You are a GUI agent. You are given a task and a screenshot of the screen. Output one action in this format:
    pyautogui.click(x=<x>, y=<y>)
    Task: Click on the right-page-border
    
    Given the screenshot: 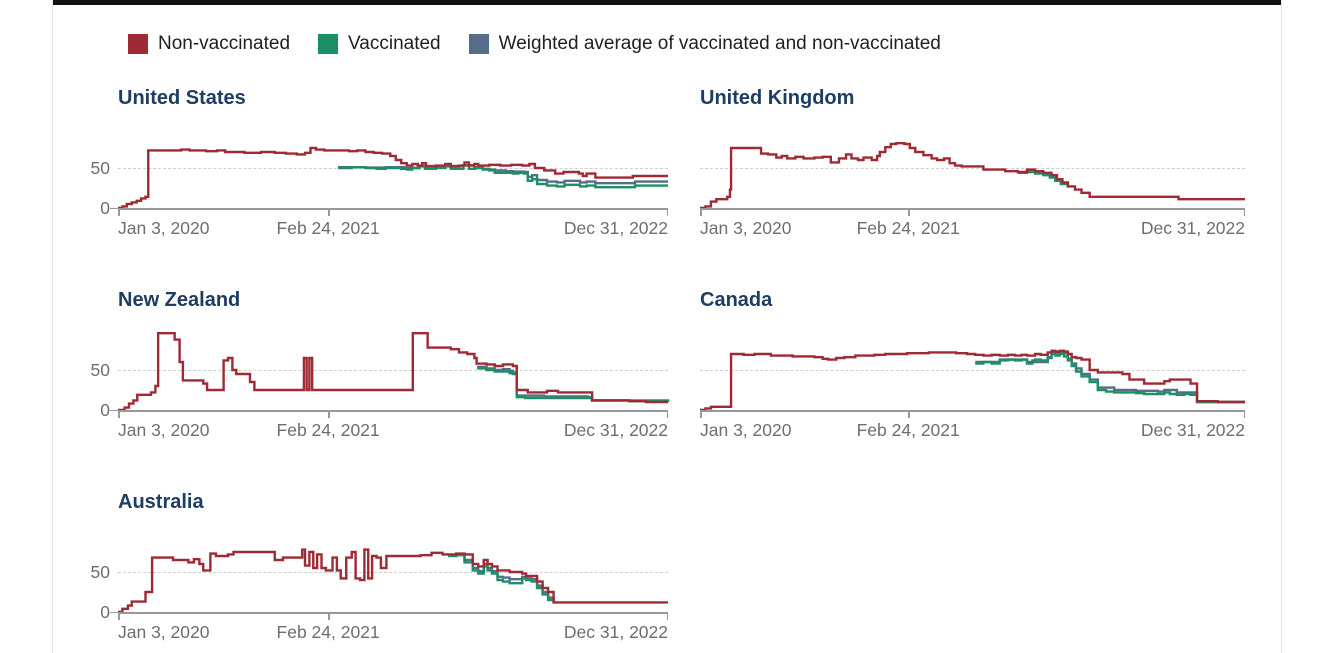 What is the action you would take?
    pyautogui.click(x=1281, y=326)
    